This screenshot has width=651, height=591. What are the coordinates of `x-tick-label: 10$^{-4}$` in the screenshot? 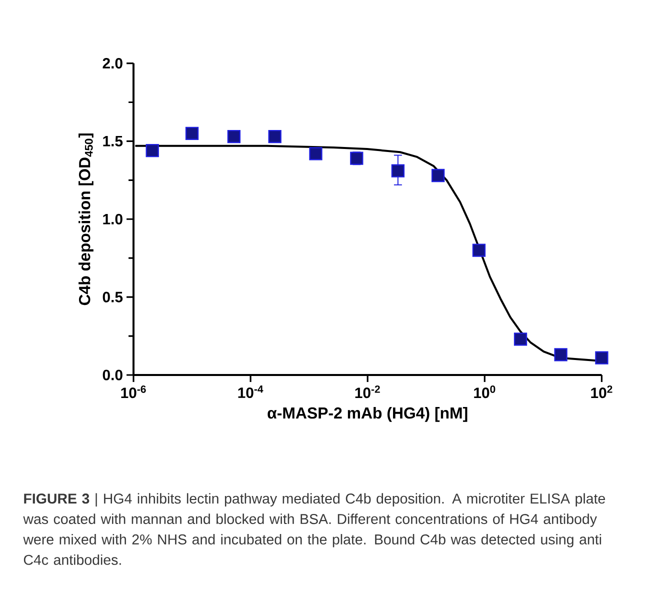 It's located at (251, 391).